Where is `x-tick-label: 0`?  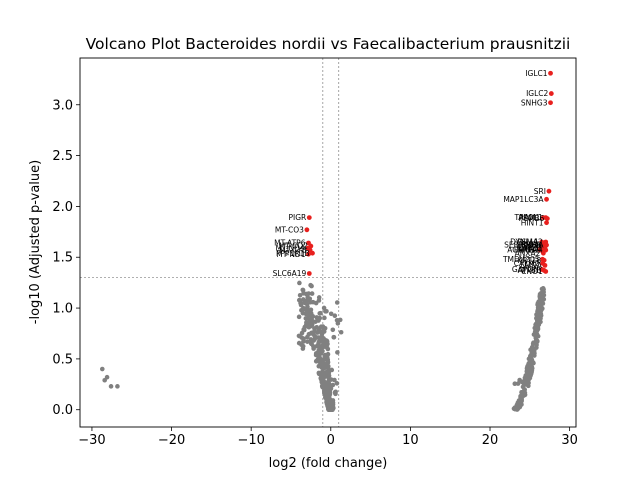
x-tick-label: 0 is located at coordinates (331, 440).